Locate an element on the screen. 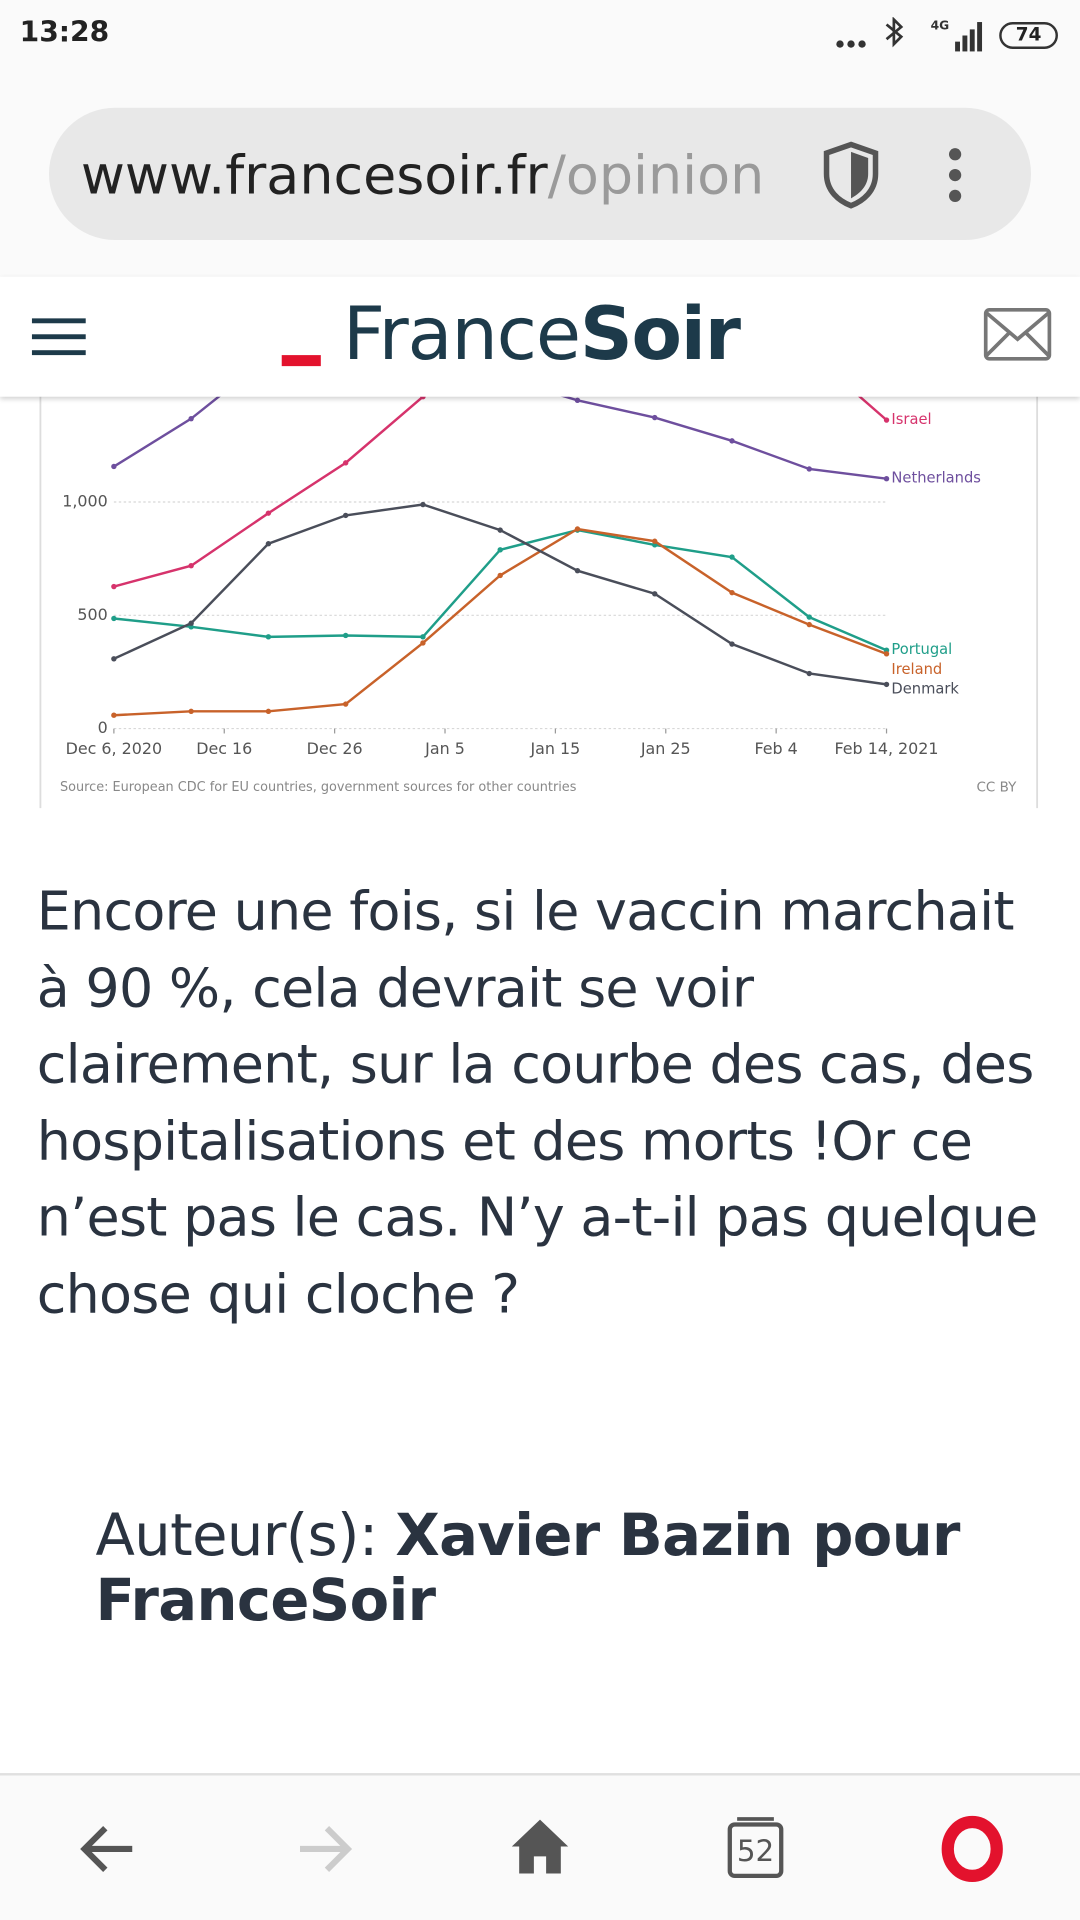 This screenshot has height=1920, width=1080. x-tick-label: Jan 15 is located at coordinates (554, 748).